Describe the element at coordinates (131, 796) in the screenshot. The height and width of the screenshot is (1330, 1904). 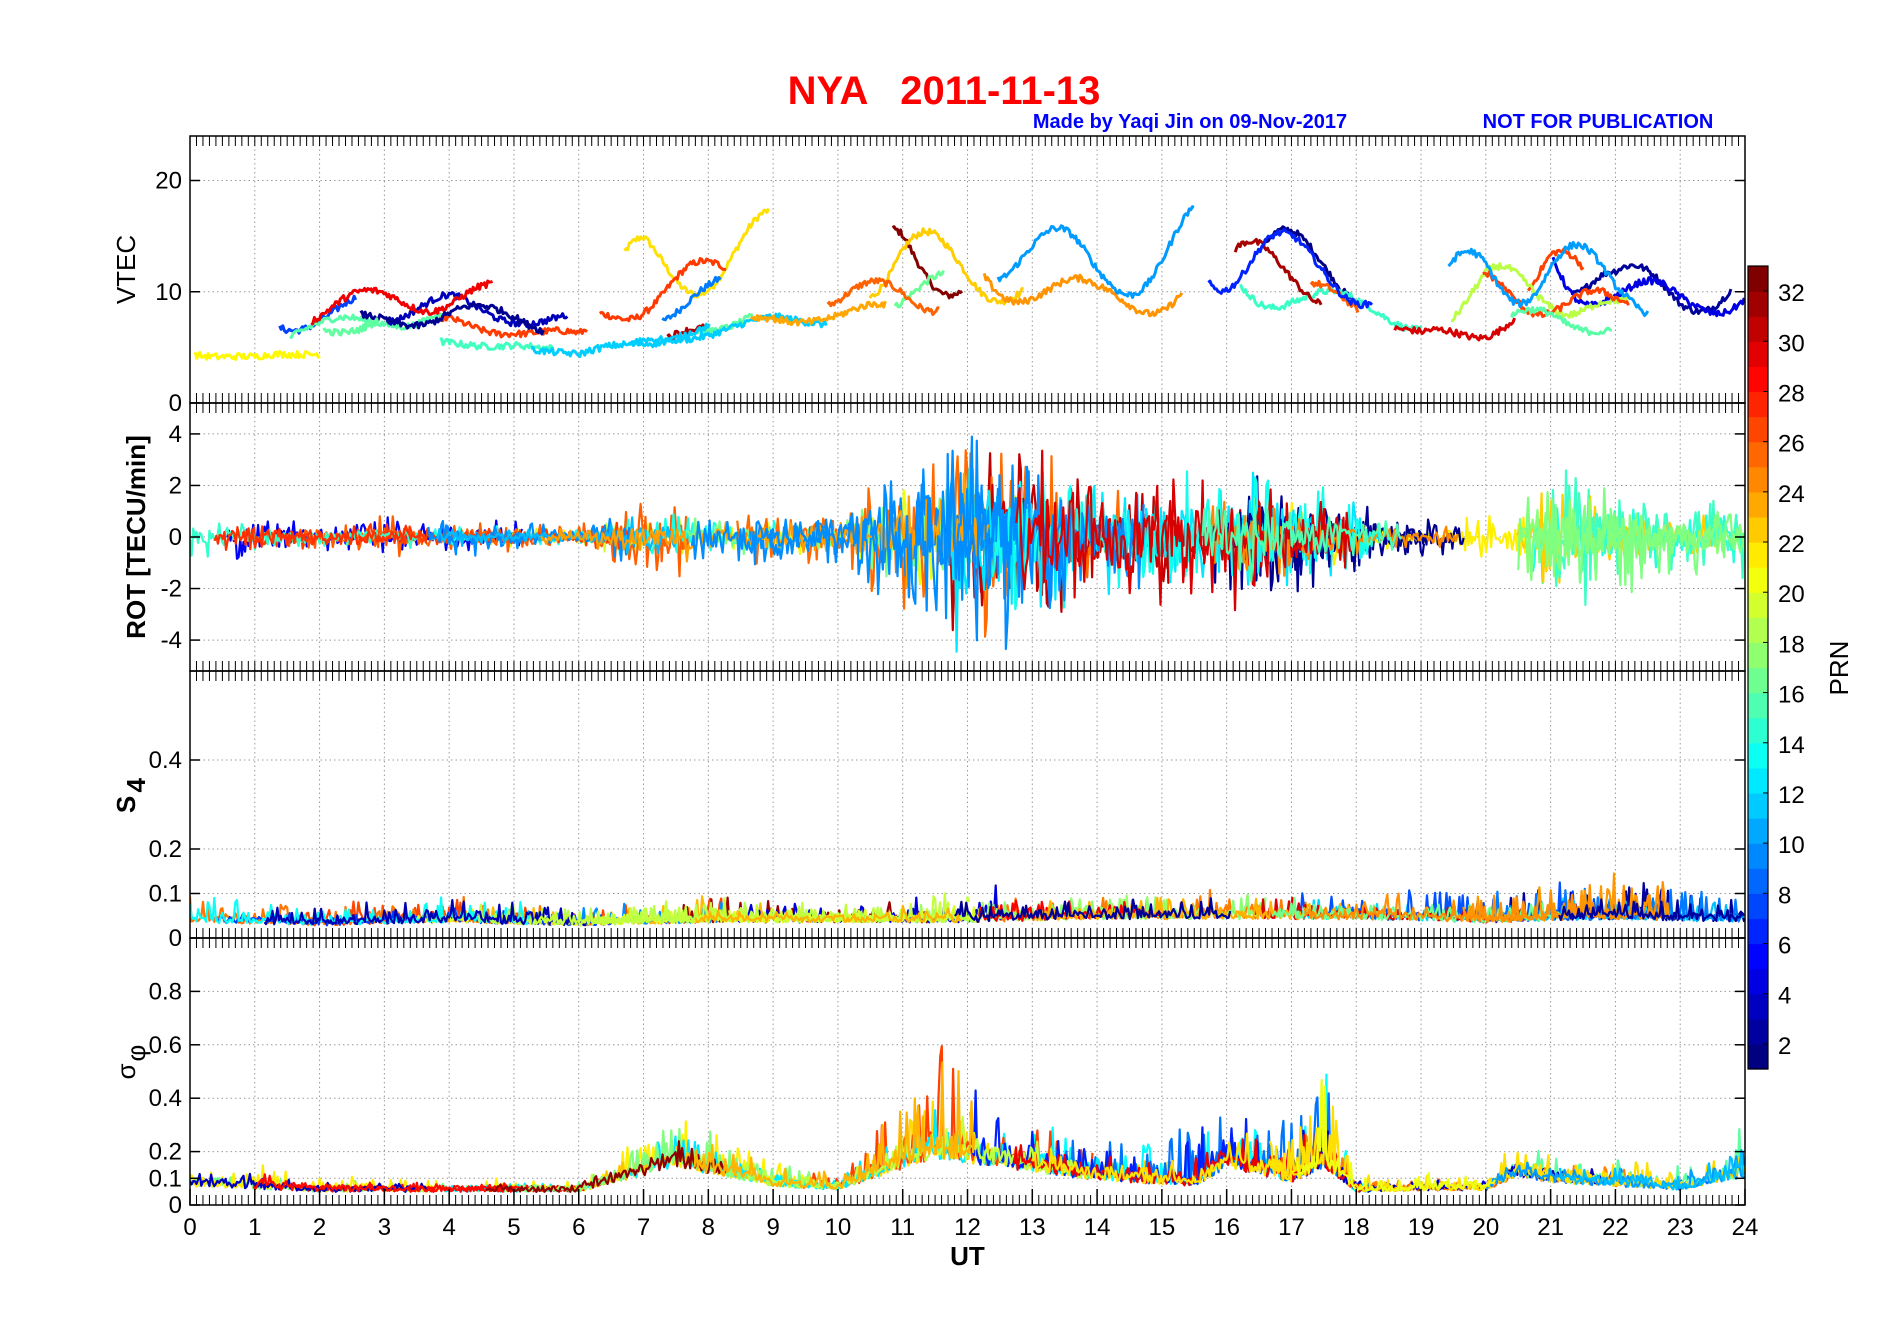
I see `y-axis-label-group: S4` at that location.